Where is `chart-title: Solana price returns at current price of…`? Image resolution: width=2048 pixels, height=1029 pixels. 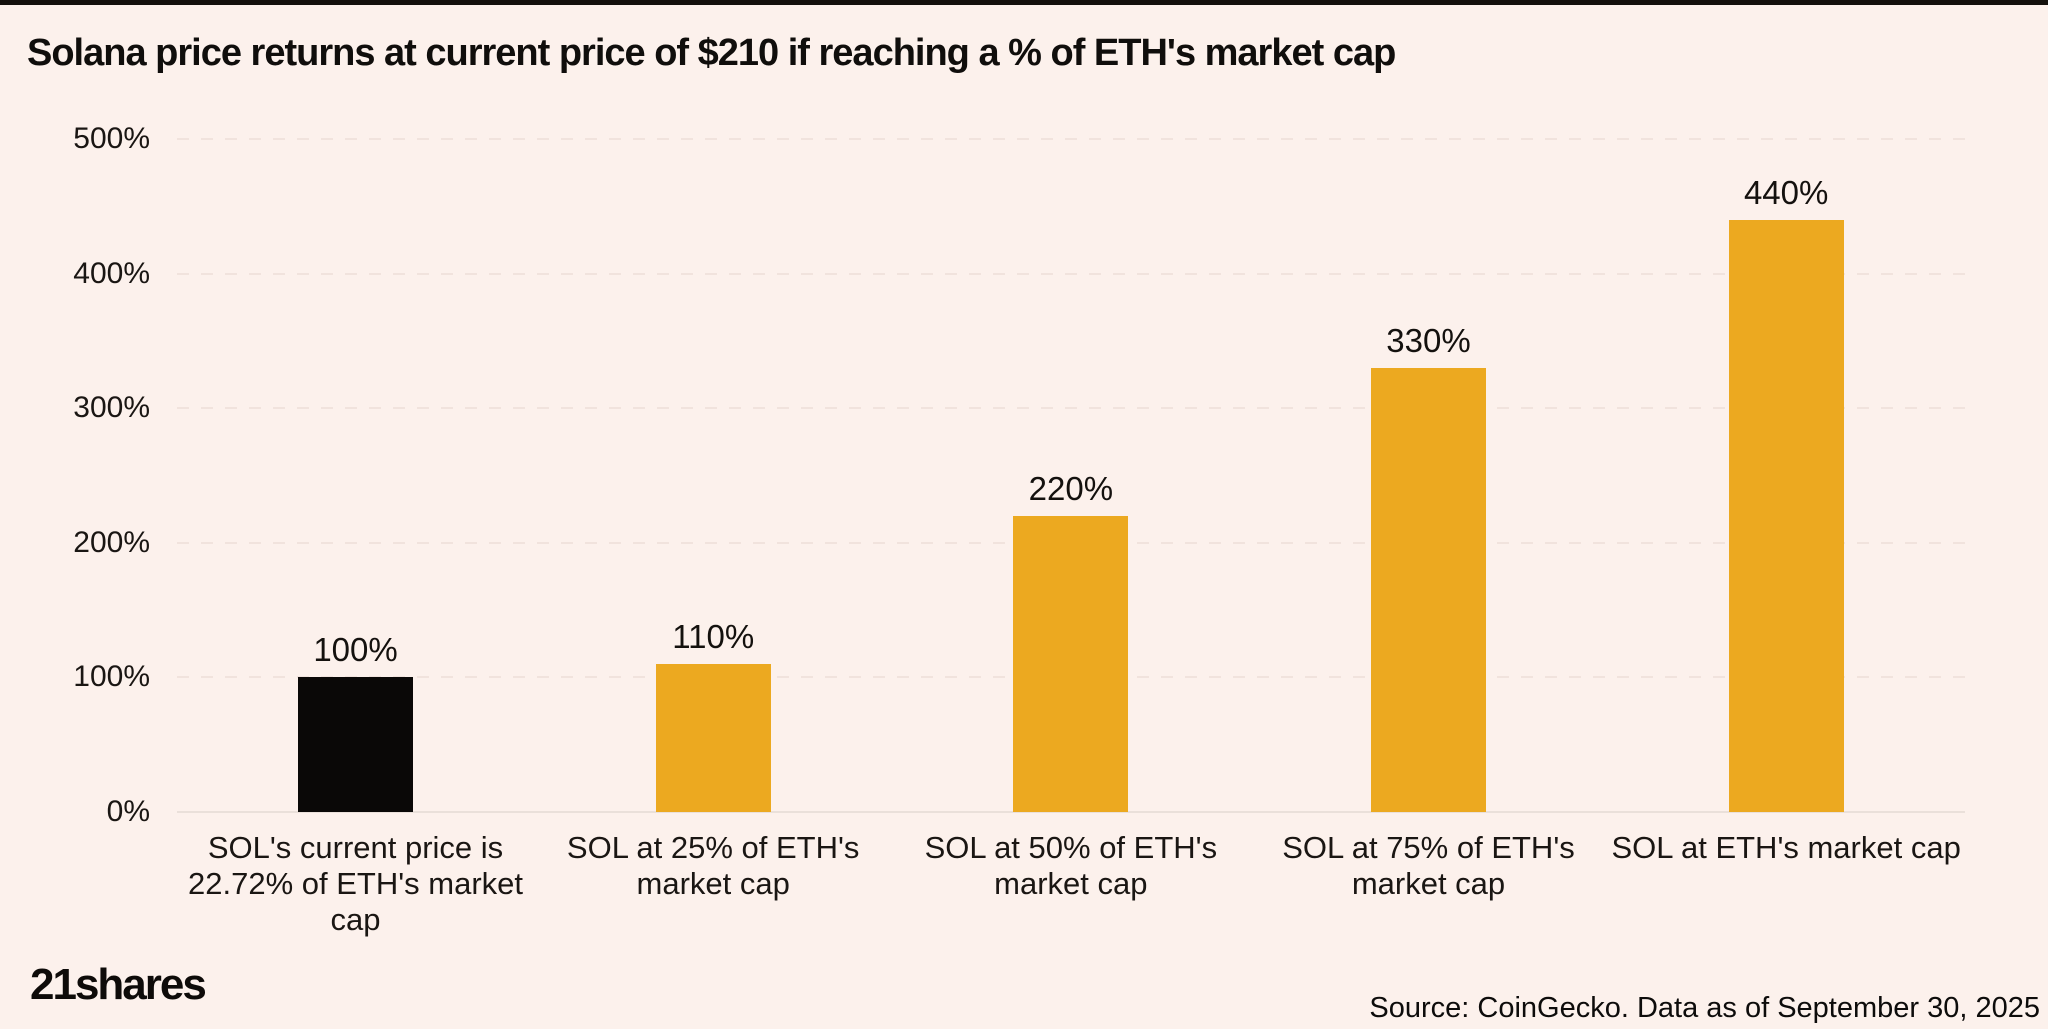 chart-title: Solana price returns at current price of… is located at coordinates (711, 53).